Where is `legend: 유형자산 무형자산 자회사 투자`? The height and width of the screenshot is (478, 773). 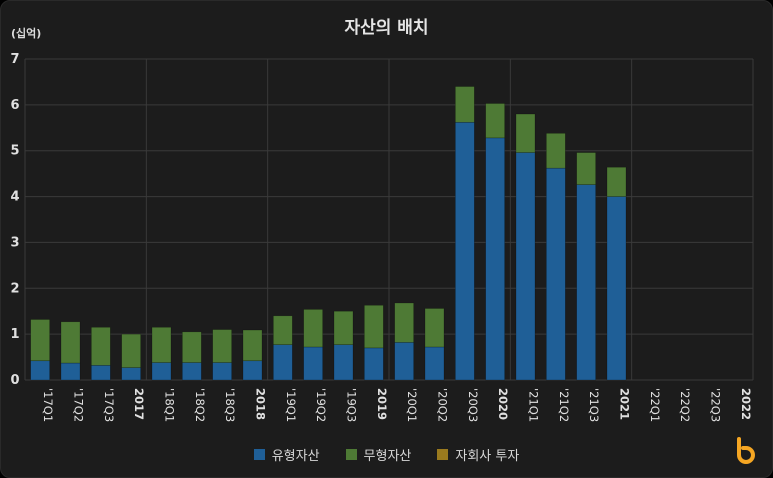
legend: 유형자산 무형자산 자회사 투자 is located at coordinates (386, 454).